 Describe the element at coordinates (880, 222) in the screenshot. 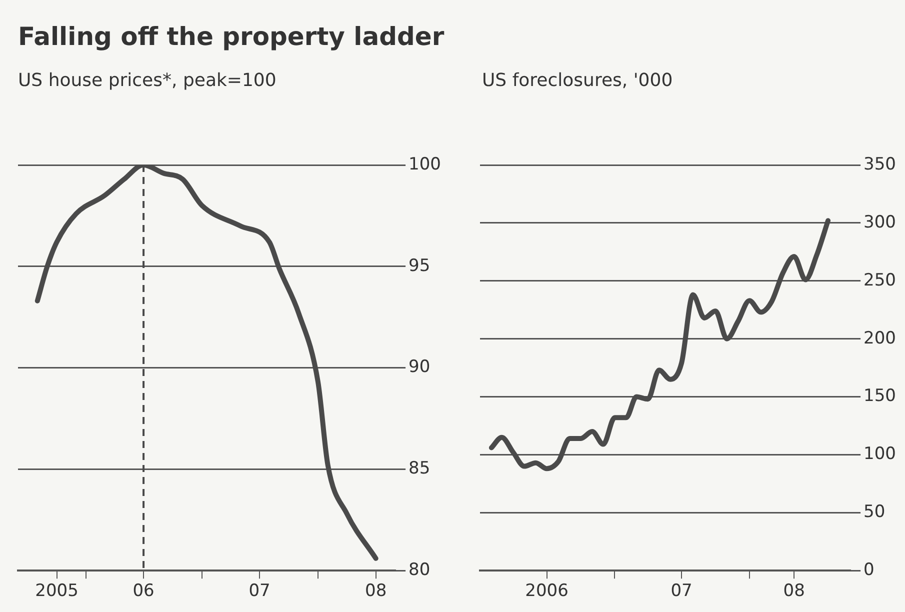

I see `y-tick-label: 300` at that location.